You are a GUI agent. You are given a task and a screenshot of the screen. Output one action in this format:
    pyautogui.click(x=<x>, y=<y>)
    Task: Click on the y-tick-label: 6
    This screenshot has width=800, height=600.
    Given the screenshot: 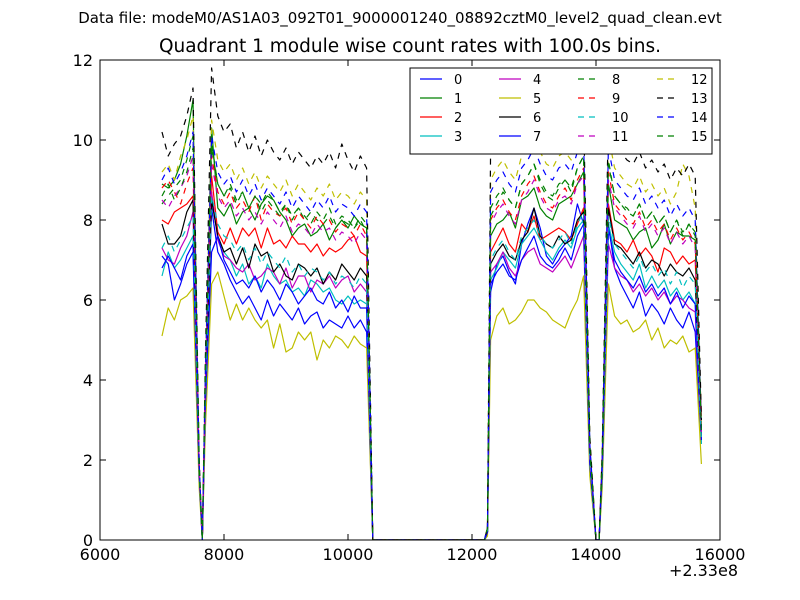 What is the action you would take?
    pyautogui.click(x=88, y=300)
    